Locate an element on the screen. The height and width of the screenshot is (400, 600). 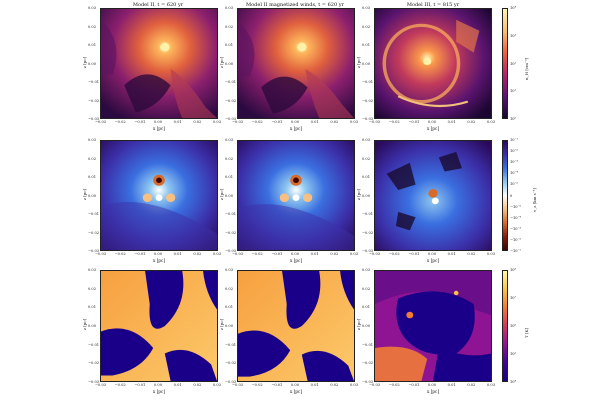
colorbar-tick-label: 10² is located at coordinates (513, 63).